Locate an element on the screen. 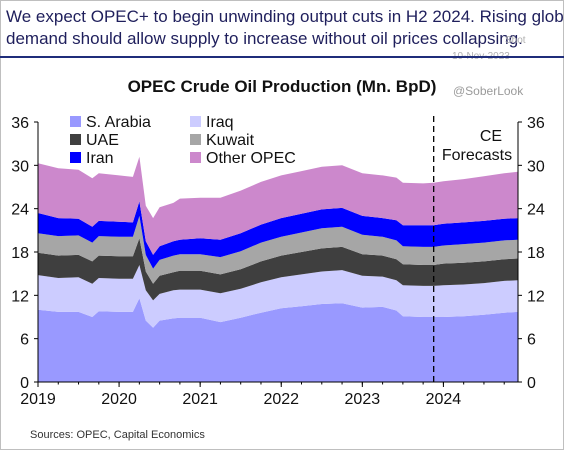 This screenshot has height=450, width=564. legend-label-other-opec: Other OPEC is located at coordinates (251, 158).